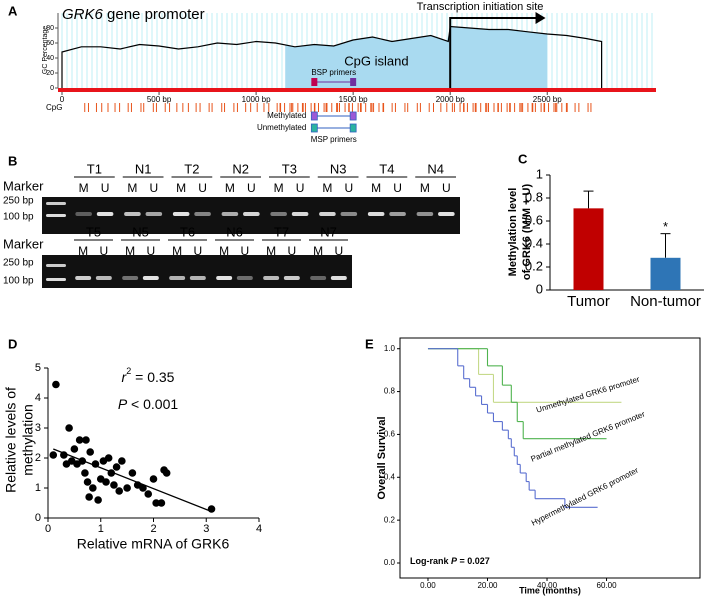 The width and height of the screenshot is (709, 597). Describe the element at coordinates (148, 375) in the screenshot. I see `stat-r: r2 = 0.35` at that location.